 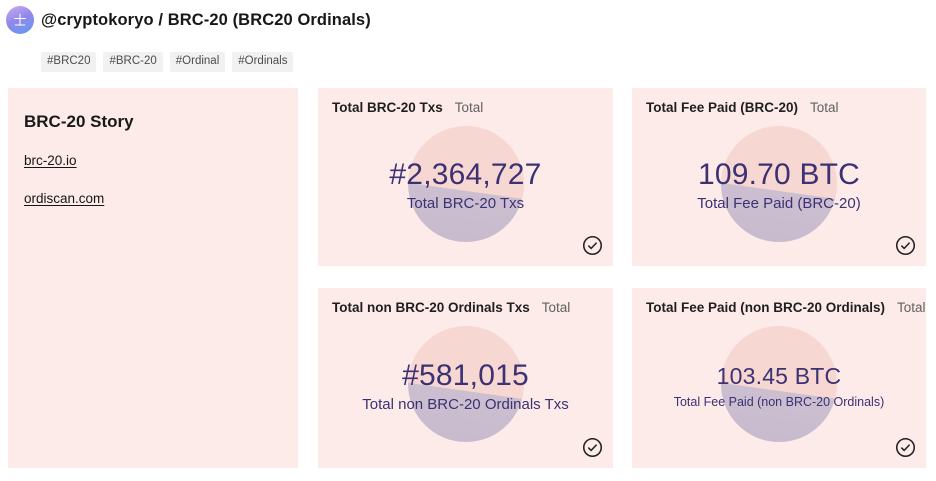 I want to click on tag-list: #BRC20 #BRC-20 #Ordinal #Ordinals, so click(x=167, y=62).